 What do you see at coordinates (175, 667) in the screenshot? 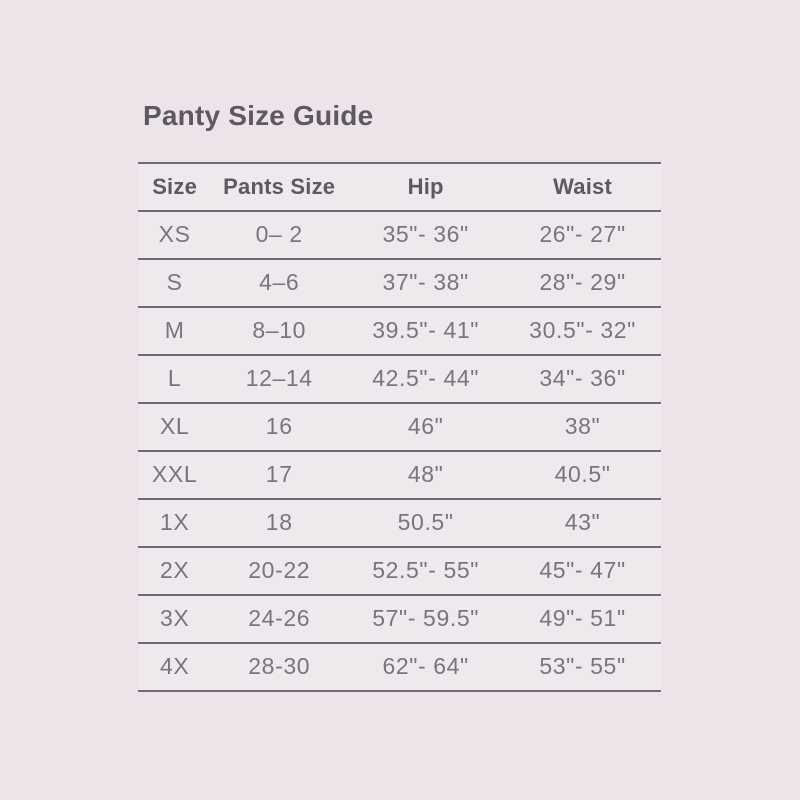
I see `table-cell: 4X` at bounding box center [175, 667].